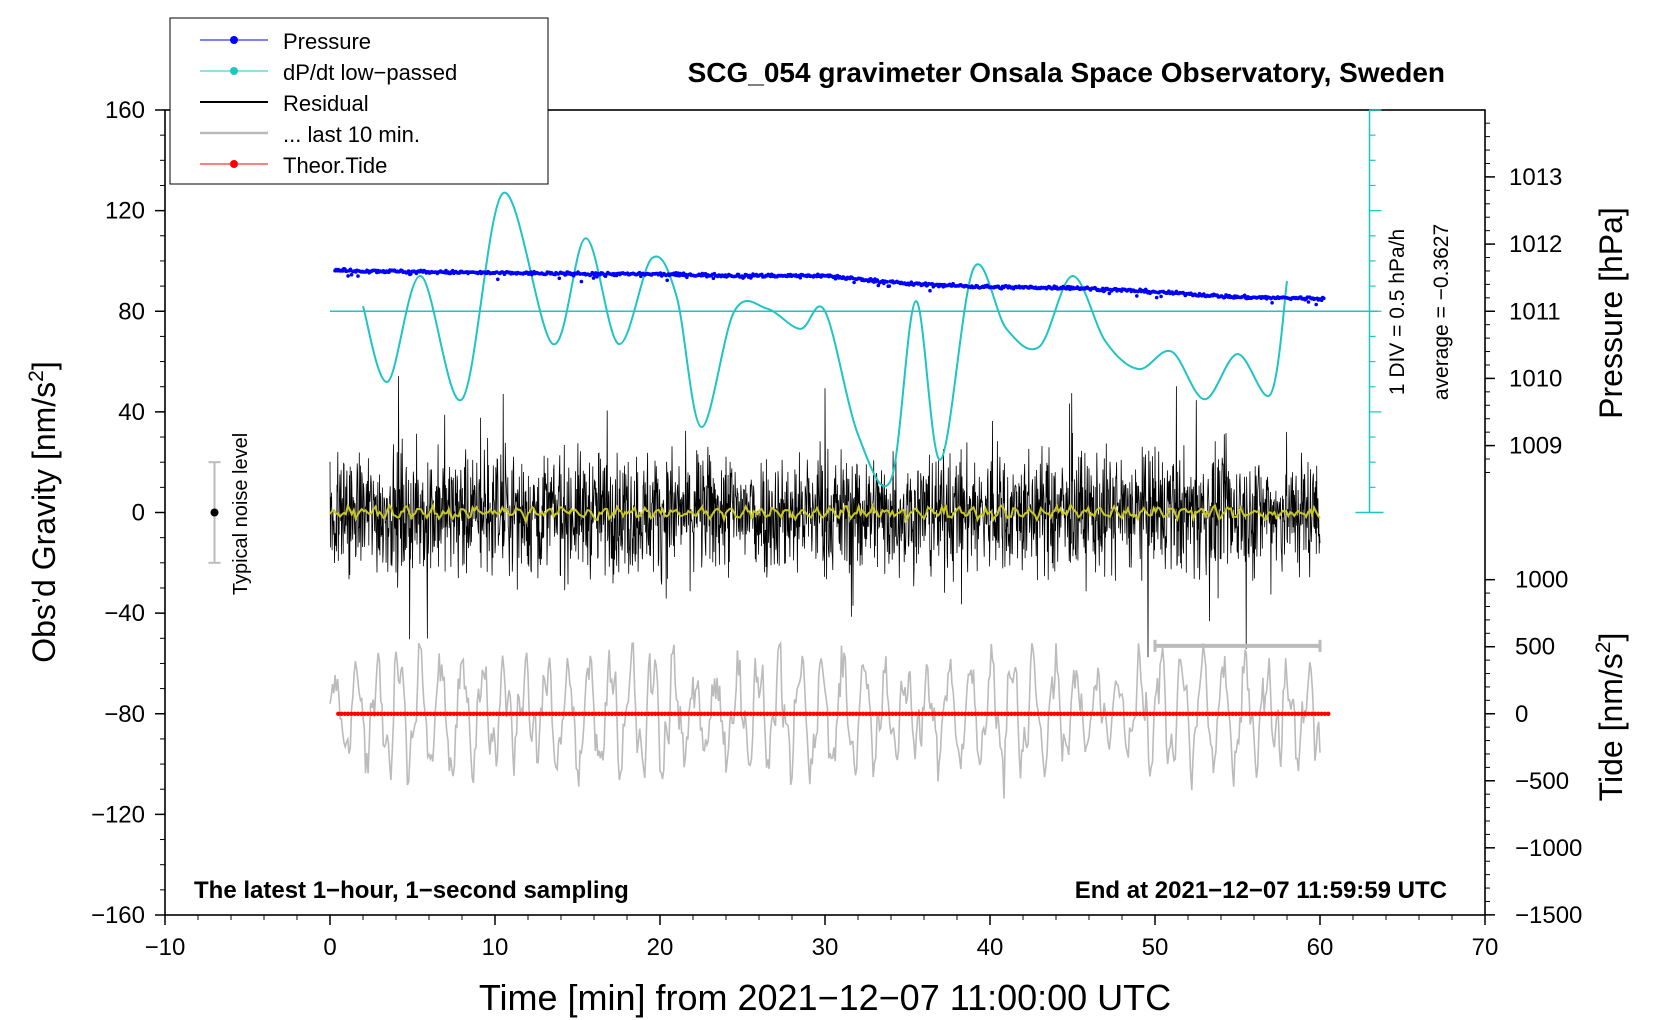  Describe the element at coordinates (1320, 947) in the screenshot. I see `x-tick-label: 60` at that location.